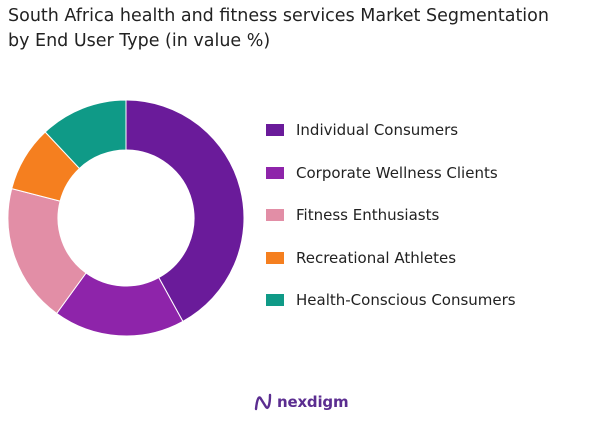  What do you see at coordinates (377, 130) in the screenshot?
I see `legend-label: Individual Consumers` at bounding box center [377, 130].